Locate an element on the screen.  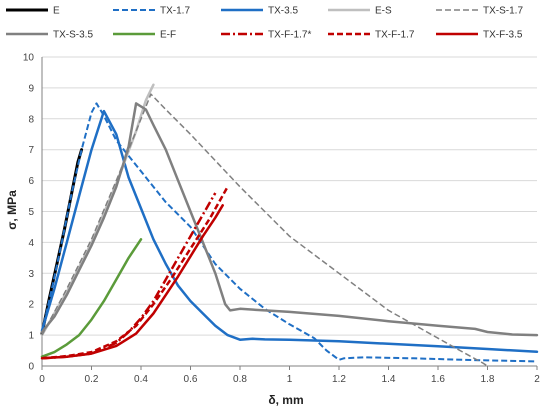
legend-label: E-F is located at coordinates (168, 35).